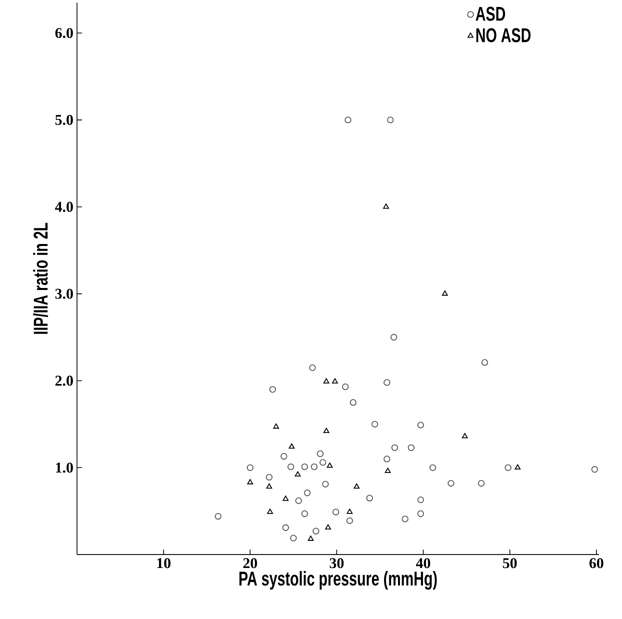 The image size is (622, 619). I want to click on x-tick-label: 20, so click(250, 563).